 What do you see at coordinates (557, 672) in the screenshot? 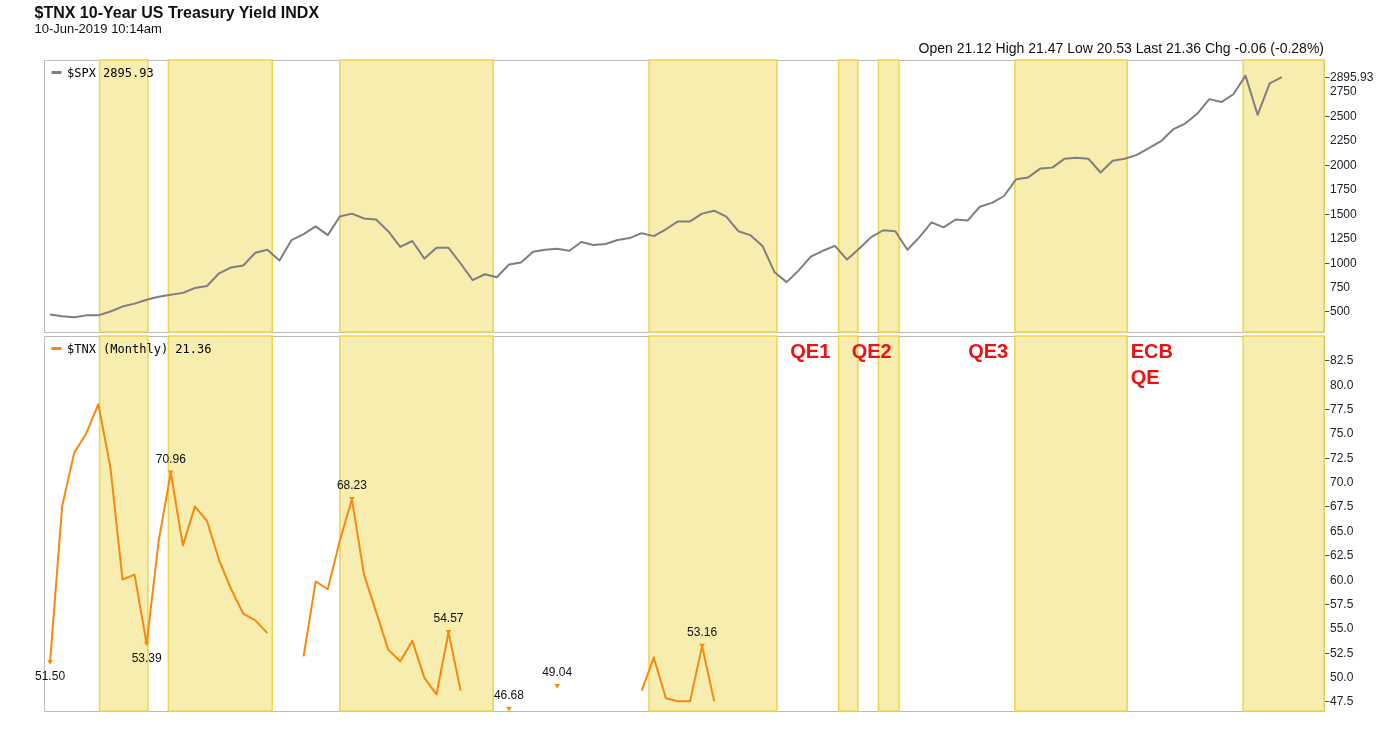
I see `data-label: 49.04` at bounding box center [557, 672].